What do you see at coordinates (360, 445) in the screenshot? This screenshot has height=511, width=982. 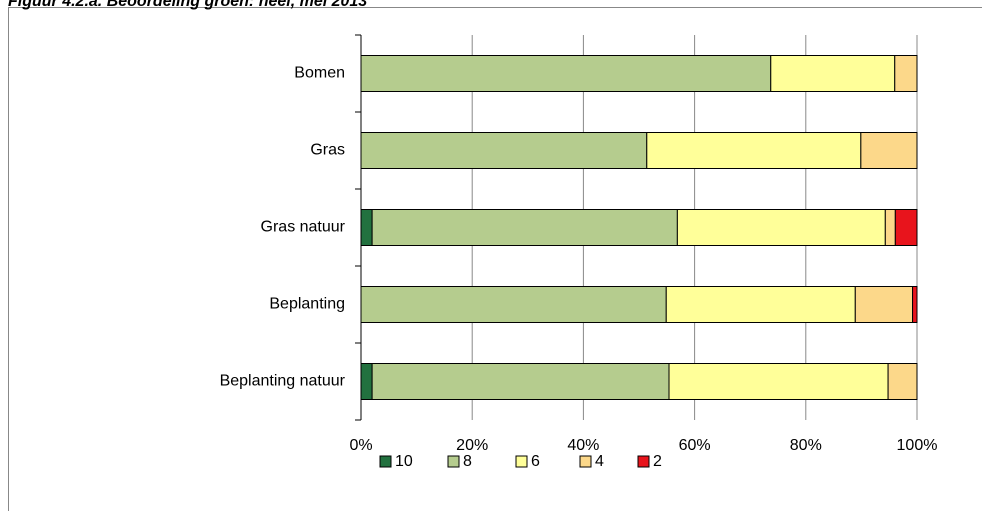 I see `x-tick-label: 0%` at bounding box center [360, 445].